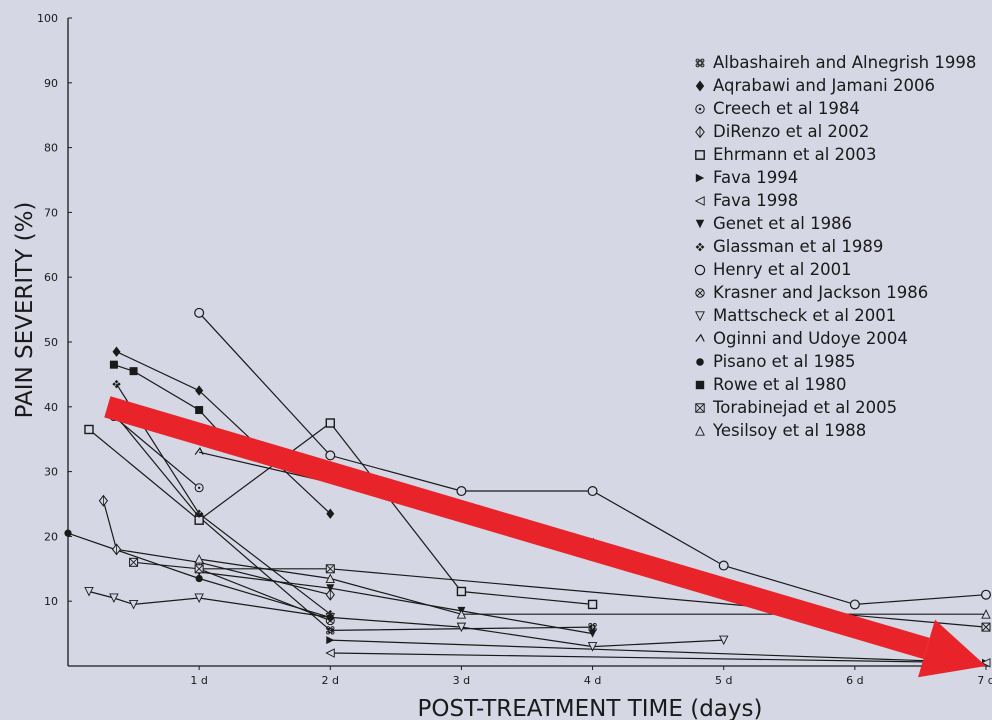  What do you see at coordinates (700, 178) in the screenshot?
I see `legend-marker-fava-1994` at bounding box center [700, 178].